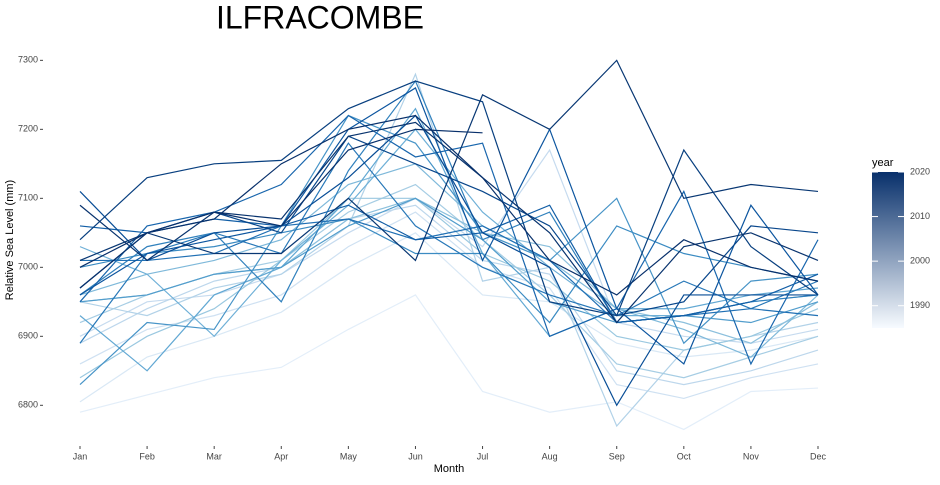 The image size is (940, 485). What do you see at coordinates (281, 456) in the screenshot?
I see `x-tick-label: Apr` at bounding box center [281, 456].